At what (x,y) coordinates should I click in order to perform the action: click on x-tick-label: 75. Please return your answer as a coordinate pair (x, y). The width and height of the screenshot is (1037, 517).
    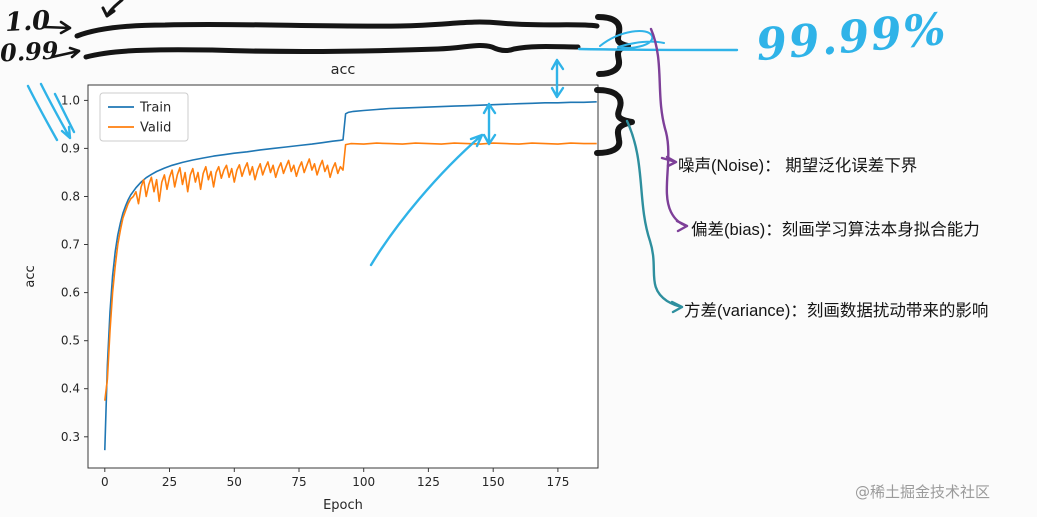
    Looking at the image, I should click on (298, 482).